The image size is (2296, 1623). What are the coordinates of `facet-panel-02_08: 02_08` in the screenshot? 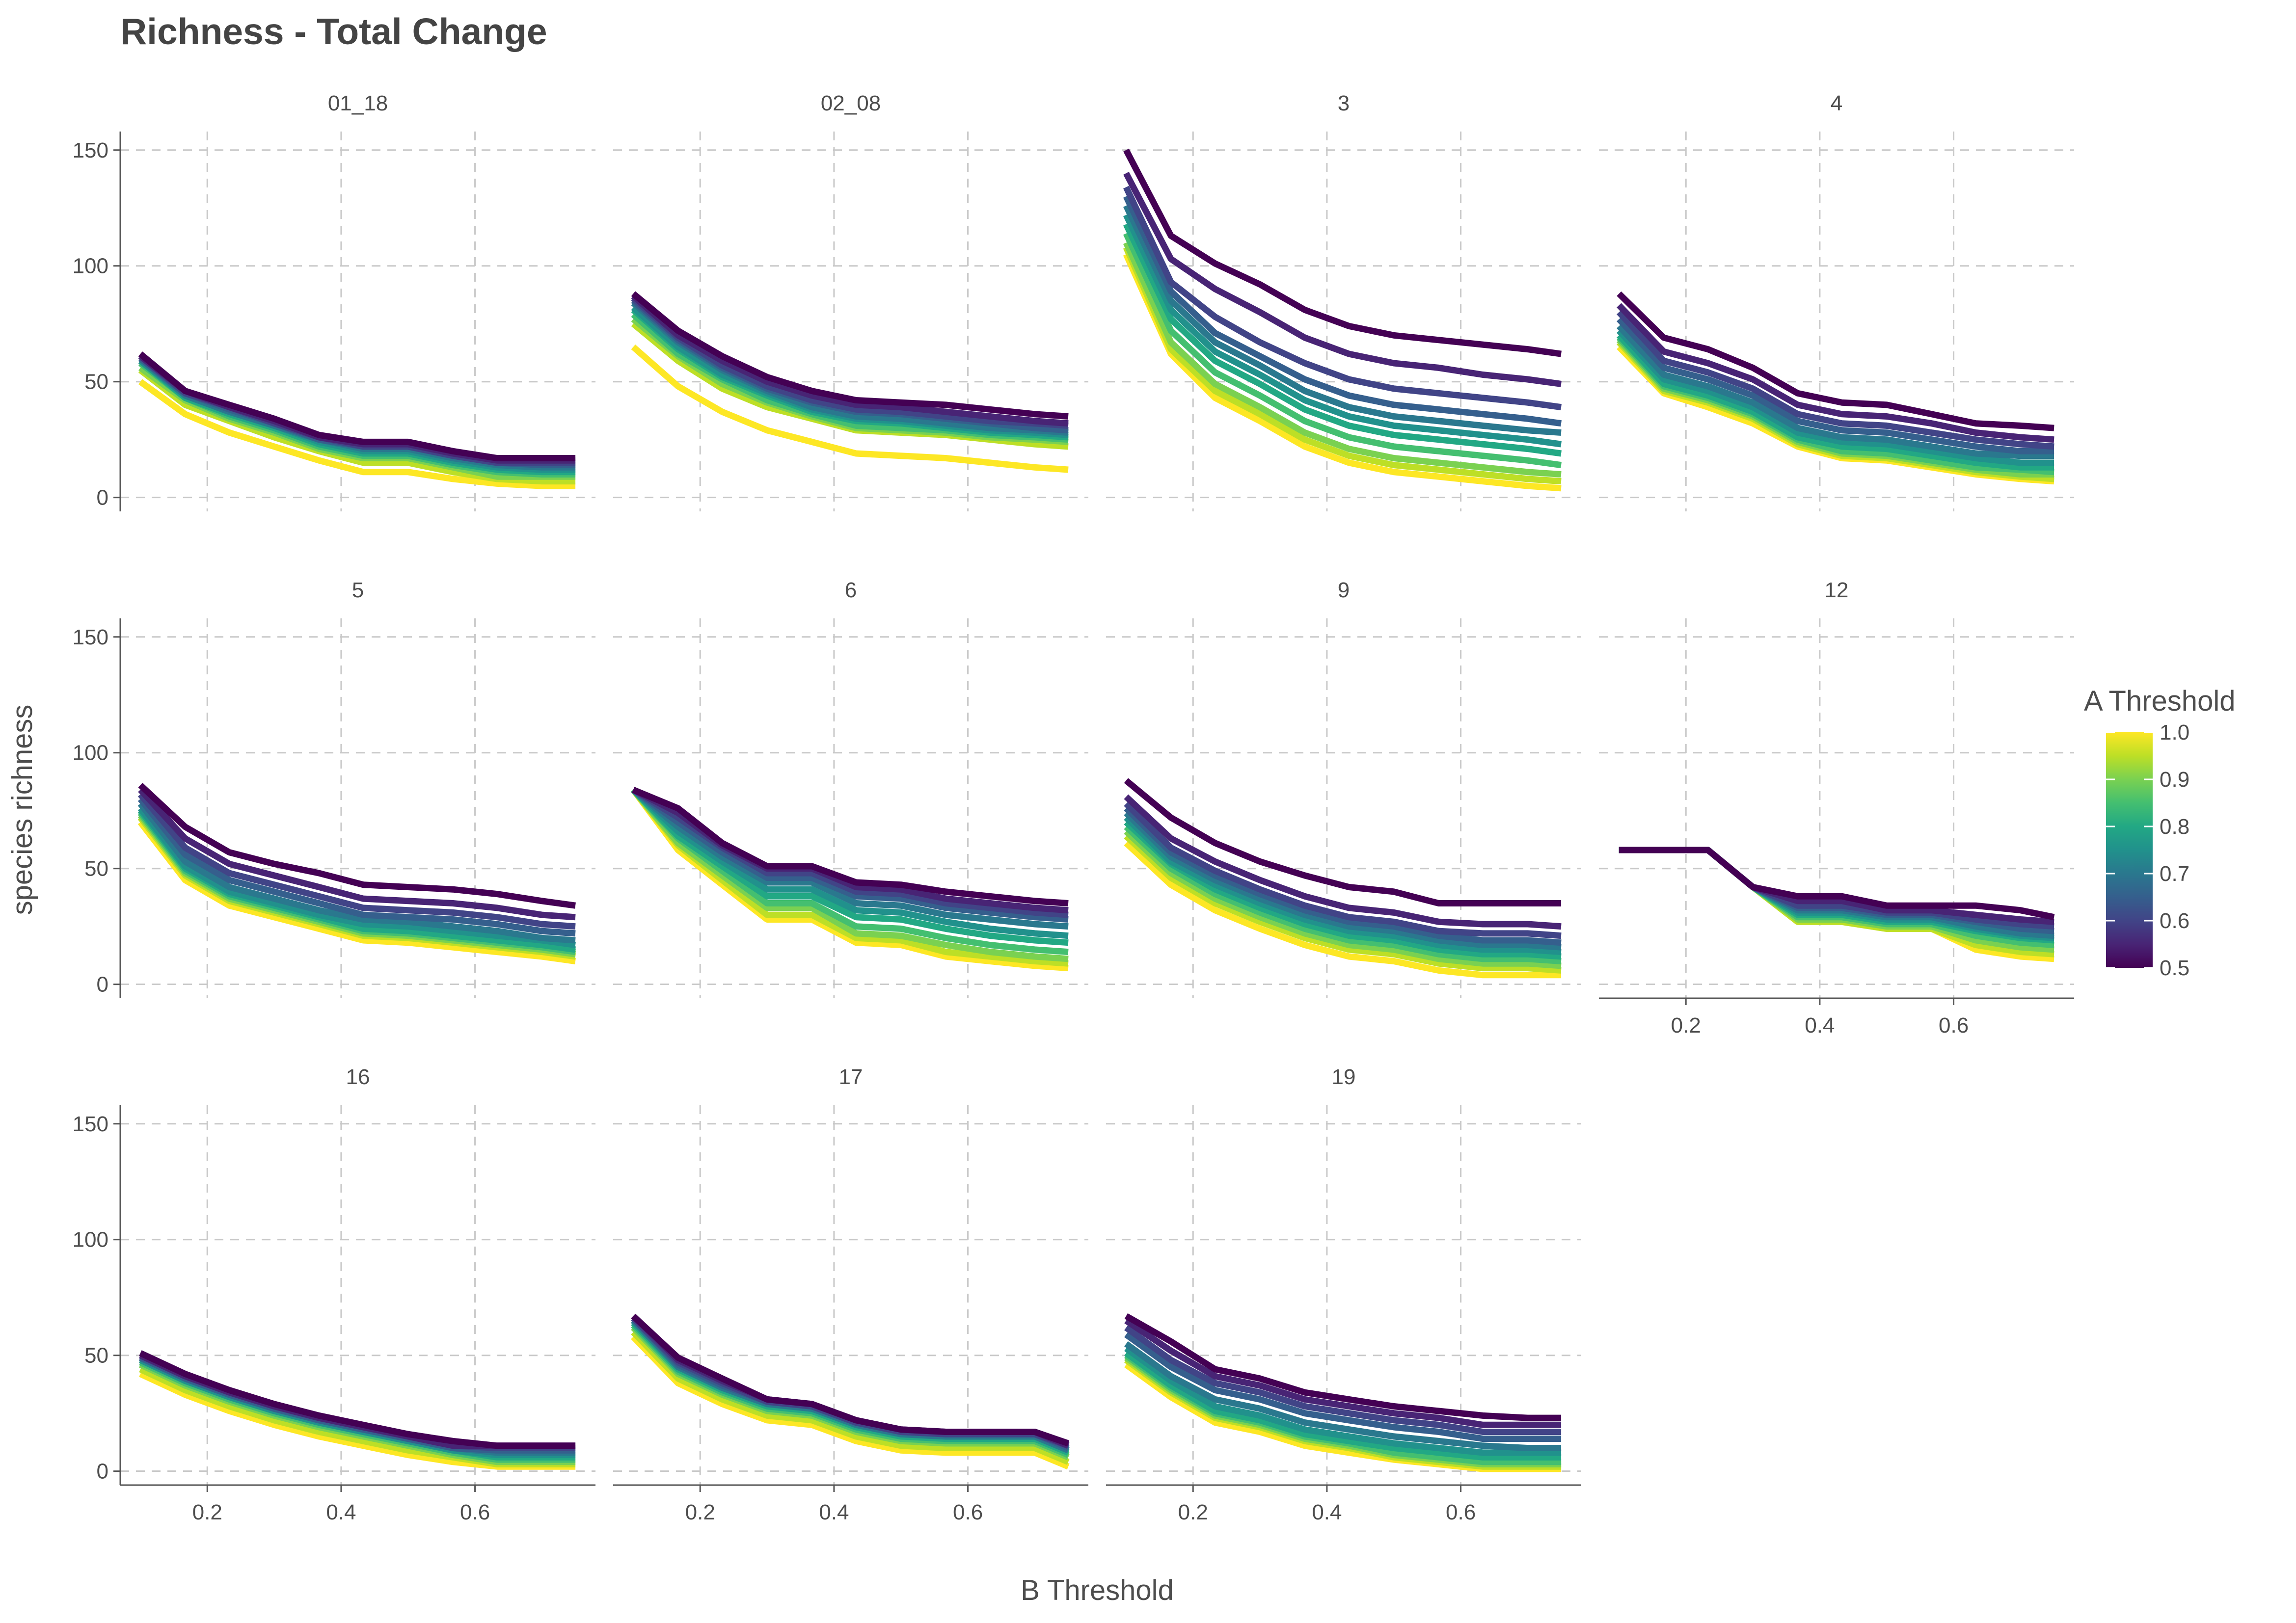 It's located at (850, 301).